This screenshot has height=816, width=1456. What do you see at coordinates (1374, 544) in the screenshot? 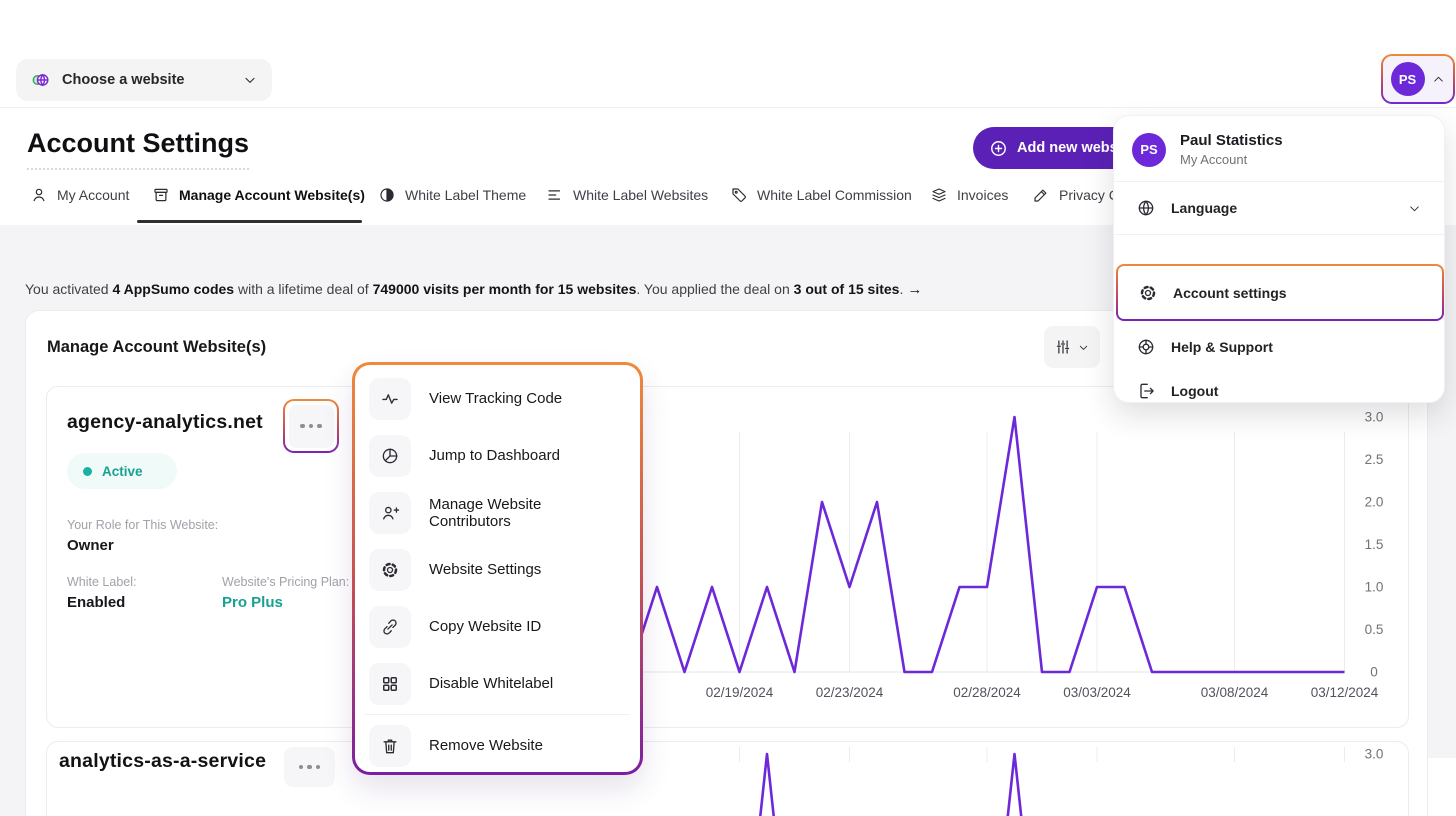
I see `svg-text: 1.5` at bounding box center [1374, 544].